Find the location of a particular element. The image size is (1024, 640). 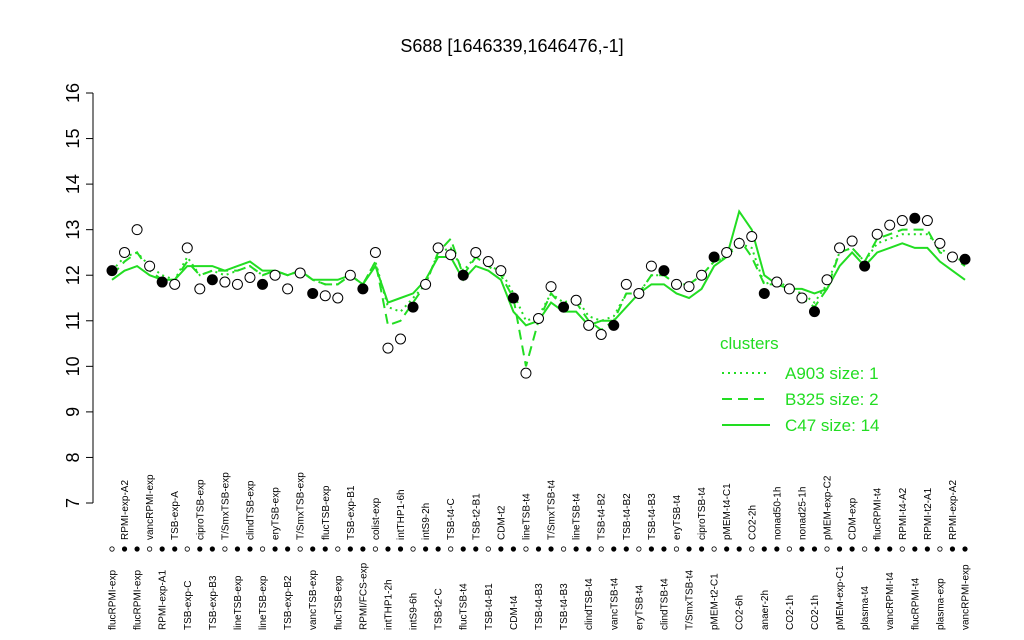

x-tick-label: TSB-t2-B1 is located at coordinates (476, 516).